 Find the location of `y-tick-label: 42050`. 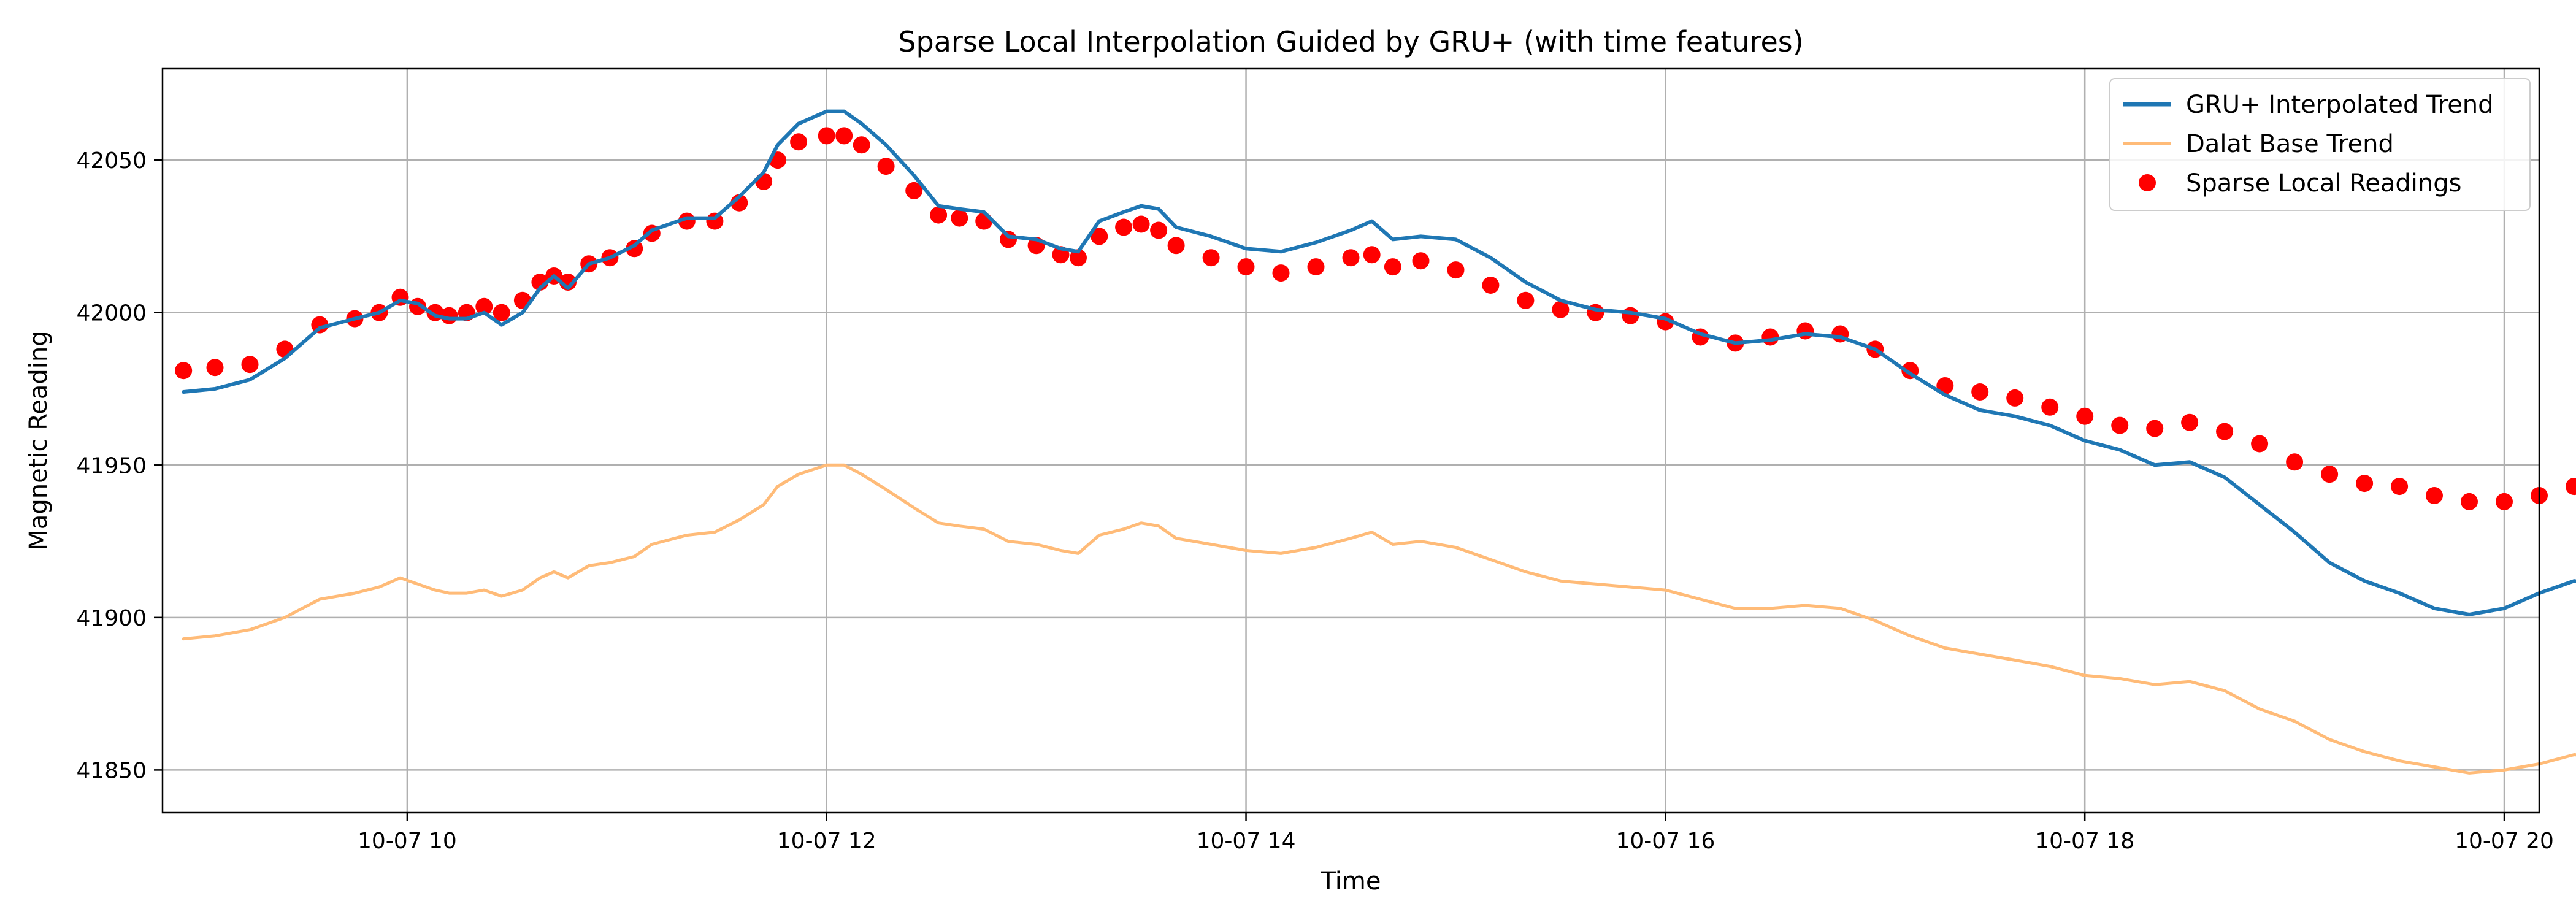

y-tick-label: 42050 is located at coordinates (111, 161).